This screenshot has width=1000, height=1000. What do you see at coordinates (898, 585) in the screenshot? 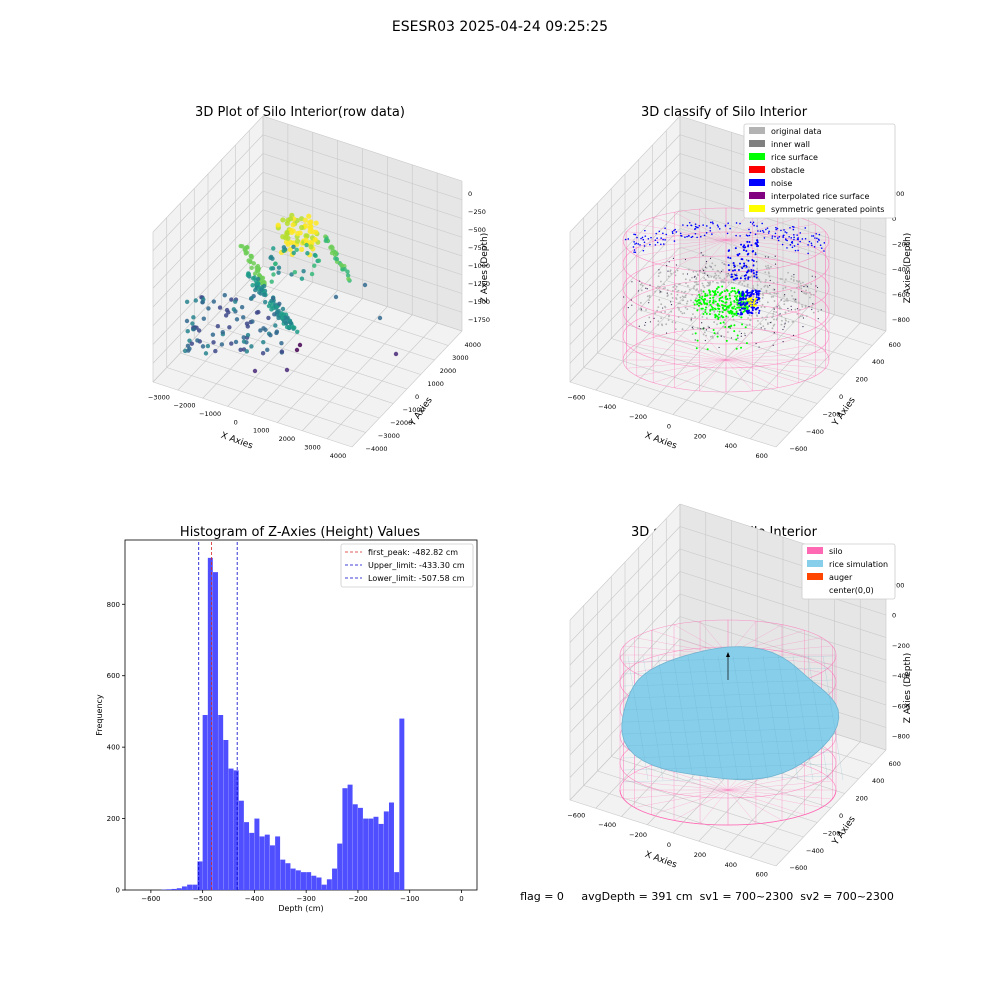
I see `simulation-z-tick: 200` at bounding box center [898, 585].